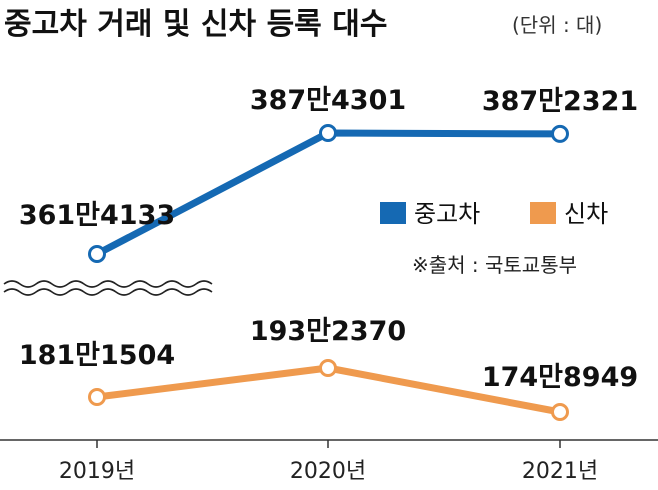 The height and width of the screenshot is (490, 658). What do you see at coordinates (328, 100) in the screenshot?
I see `data-label: 387만4301` at bounding box center [328, 100].